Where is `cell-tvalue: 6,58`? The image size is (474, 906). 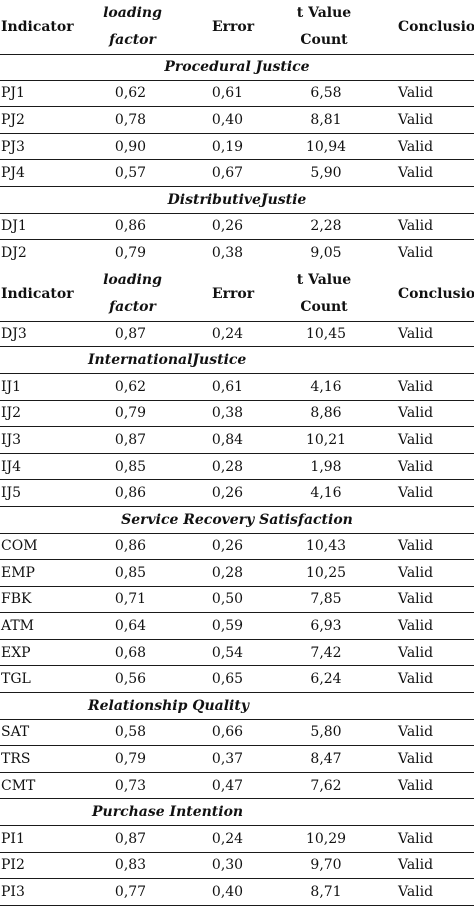 cell-tvalue: 6,58 is located at coordinates (326, 93).